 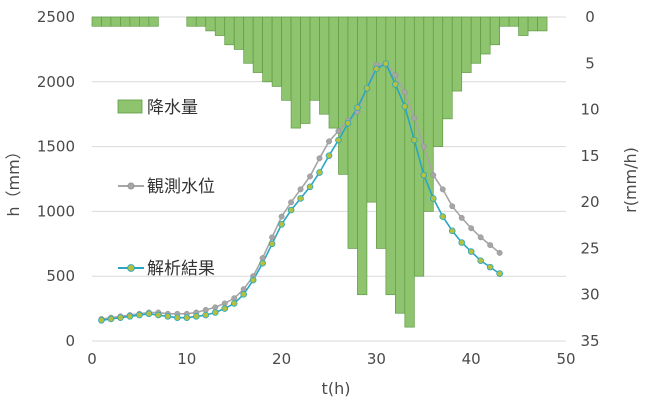 What do you see at coordinates (589, 341) in the screenshot?
I see `y-right-tick-label: 35` at bounding box center [589, 341].